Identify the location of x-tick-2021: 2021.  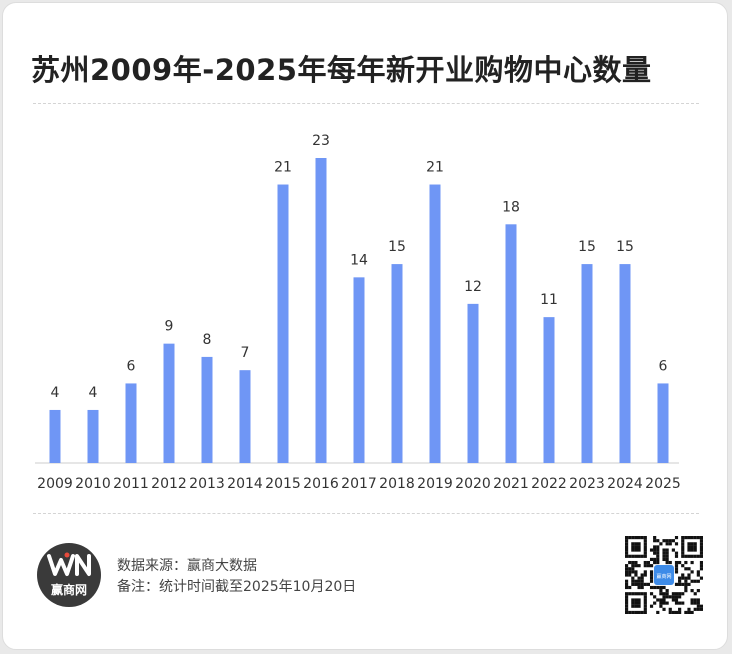
(511, 484).